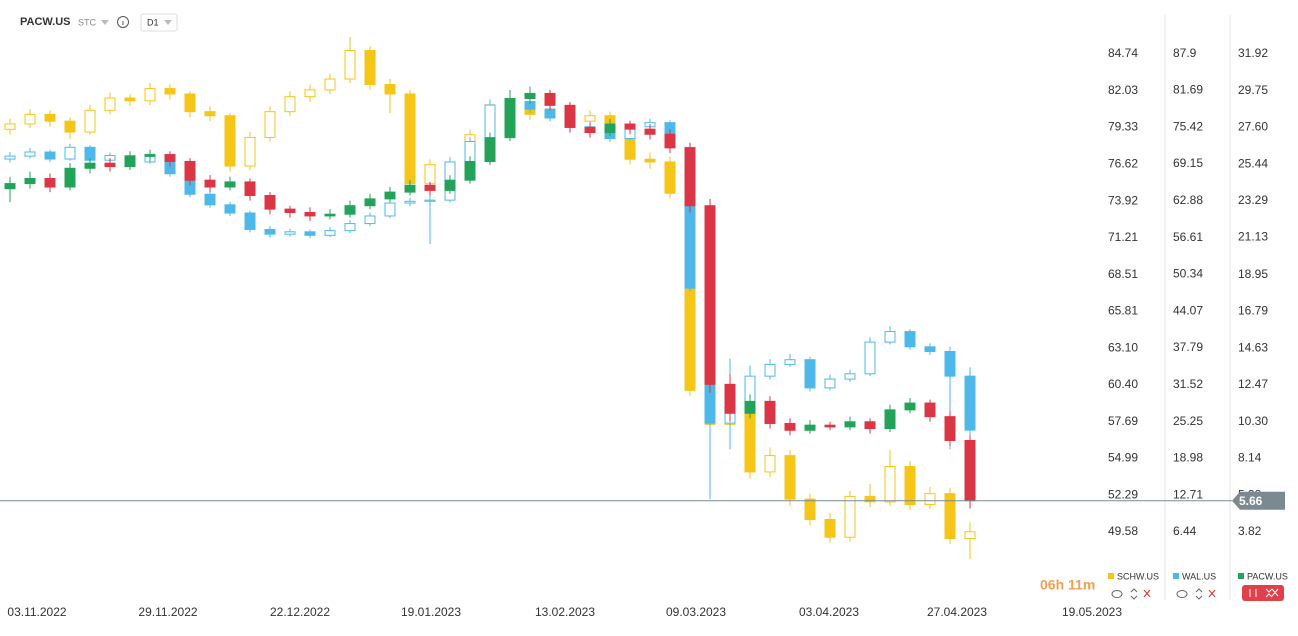  I want to click on y-tick-label: 79.33, so click(1123, 127).